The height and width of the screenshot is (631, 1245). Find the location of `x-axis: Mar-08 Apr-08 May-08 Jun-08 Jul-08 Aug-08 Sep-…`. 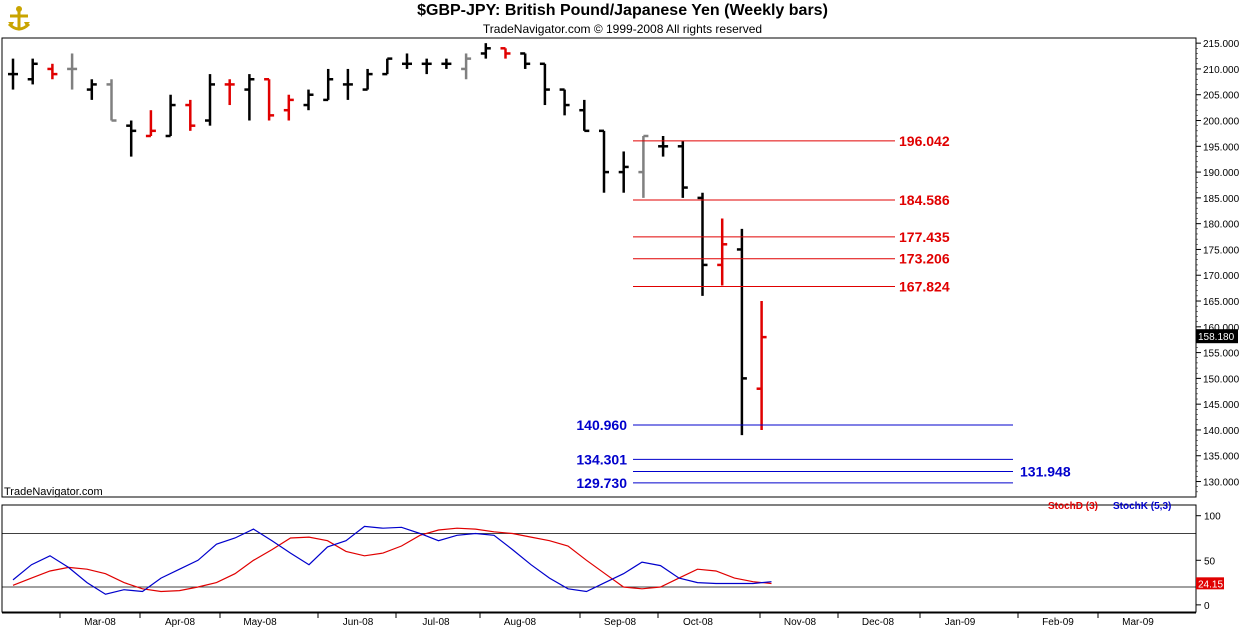

x-axis: Mar-08 Apr-08 May-08 Jun-08 Jul-08 Aug-08 Sep-… is located at coordinates (599, 620).